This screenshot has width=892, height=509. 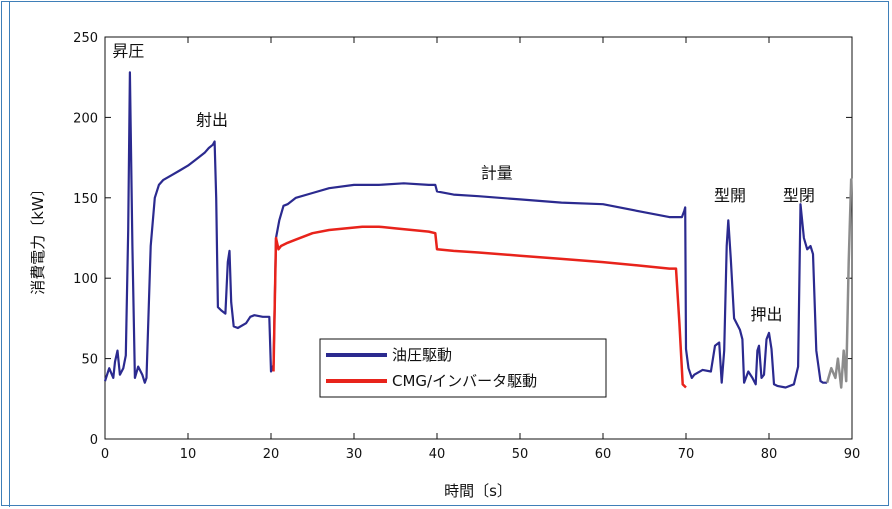 I want to click on legend-label-cmg-inverter: CMG/インバータ駆動, so click(x=464, y=381).